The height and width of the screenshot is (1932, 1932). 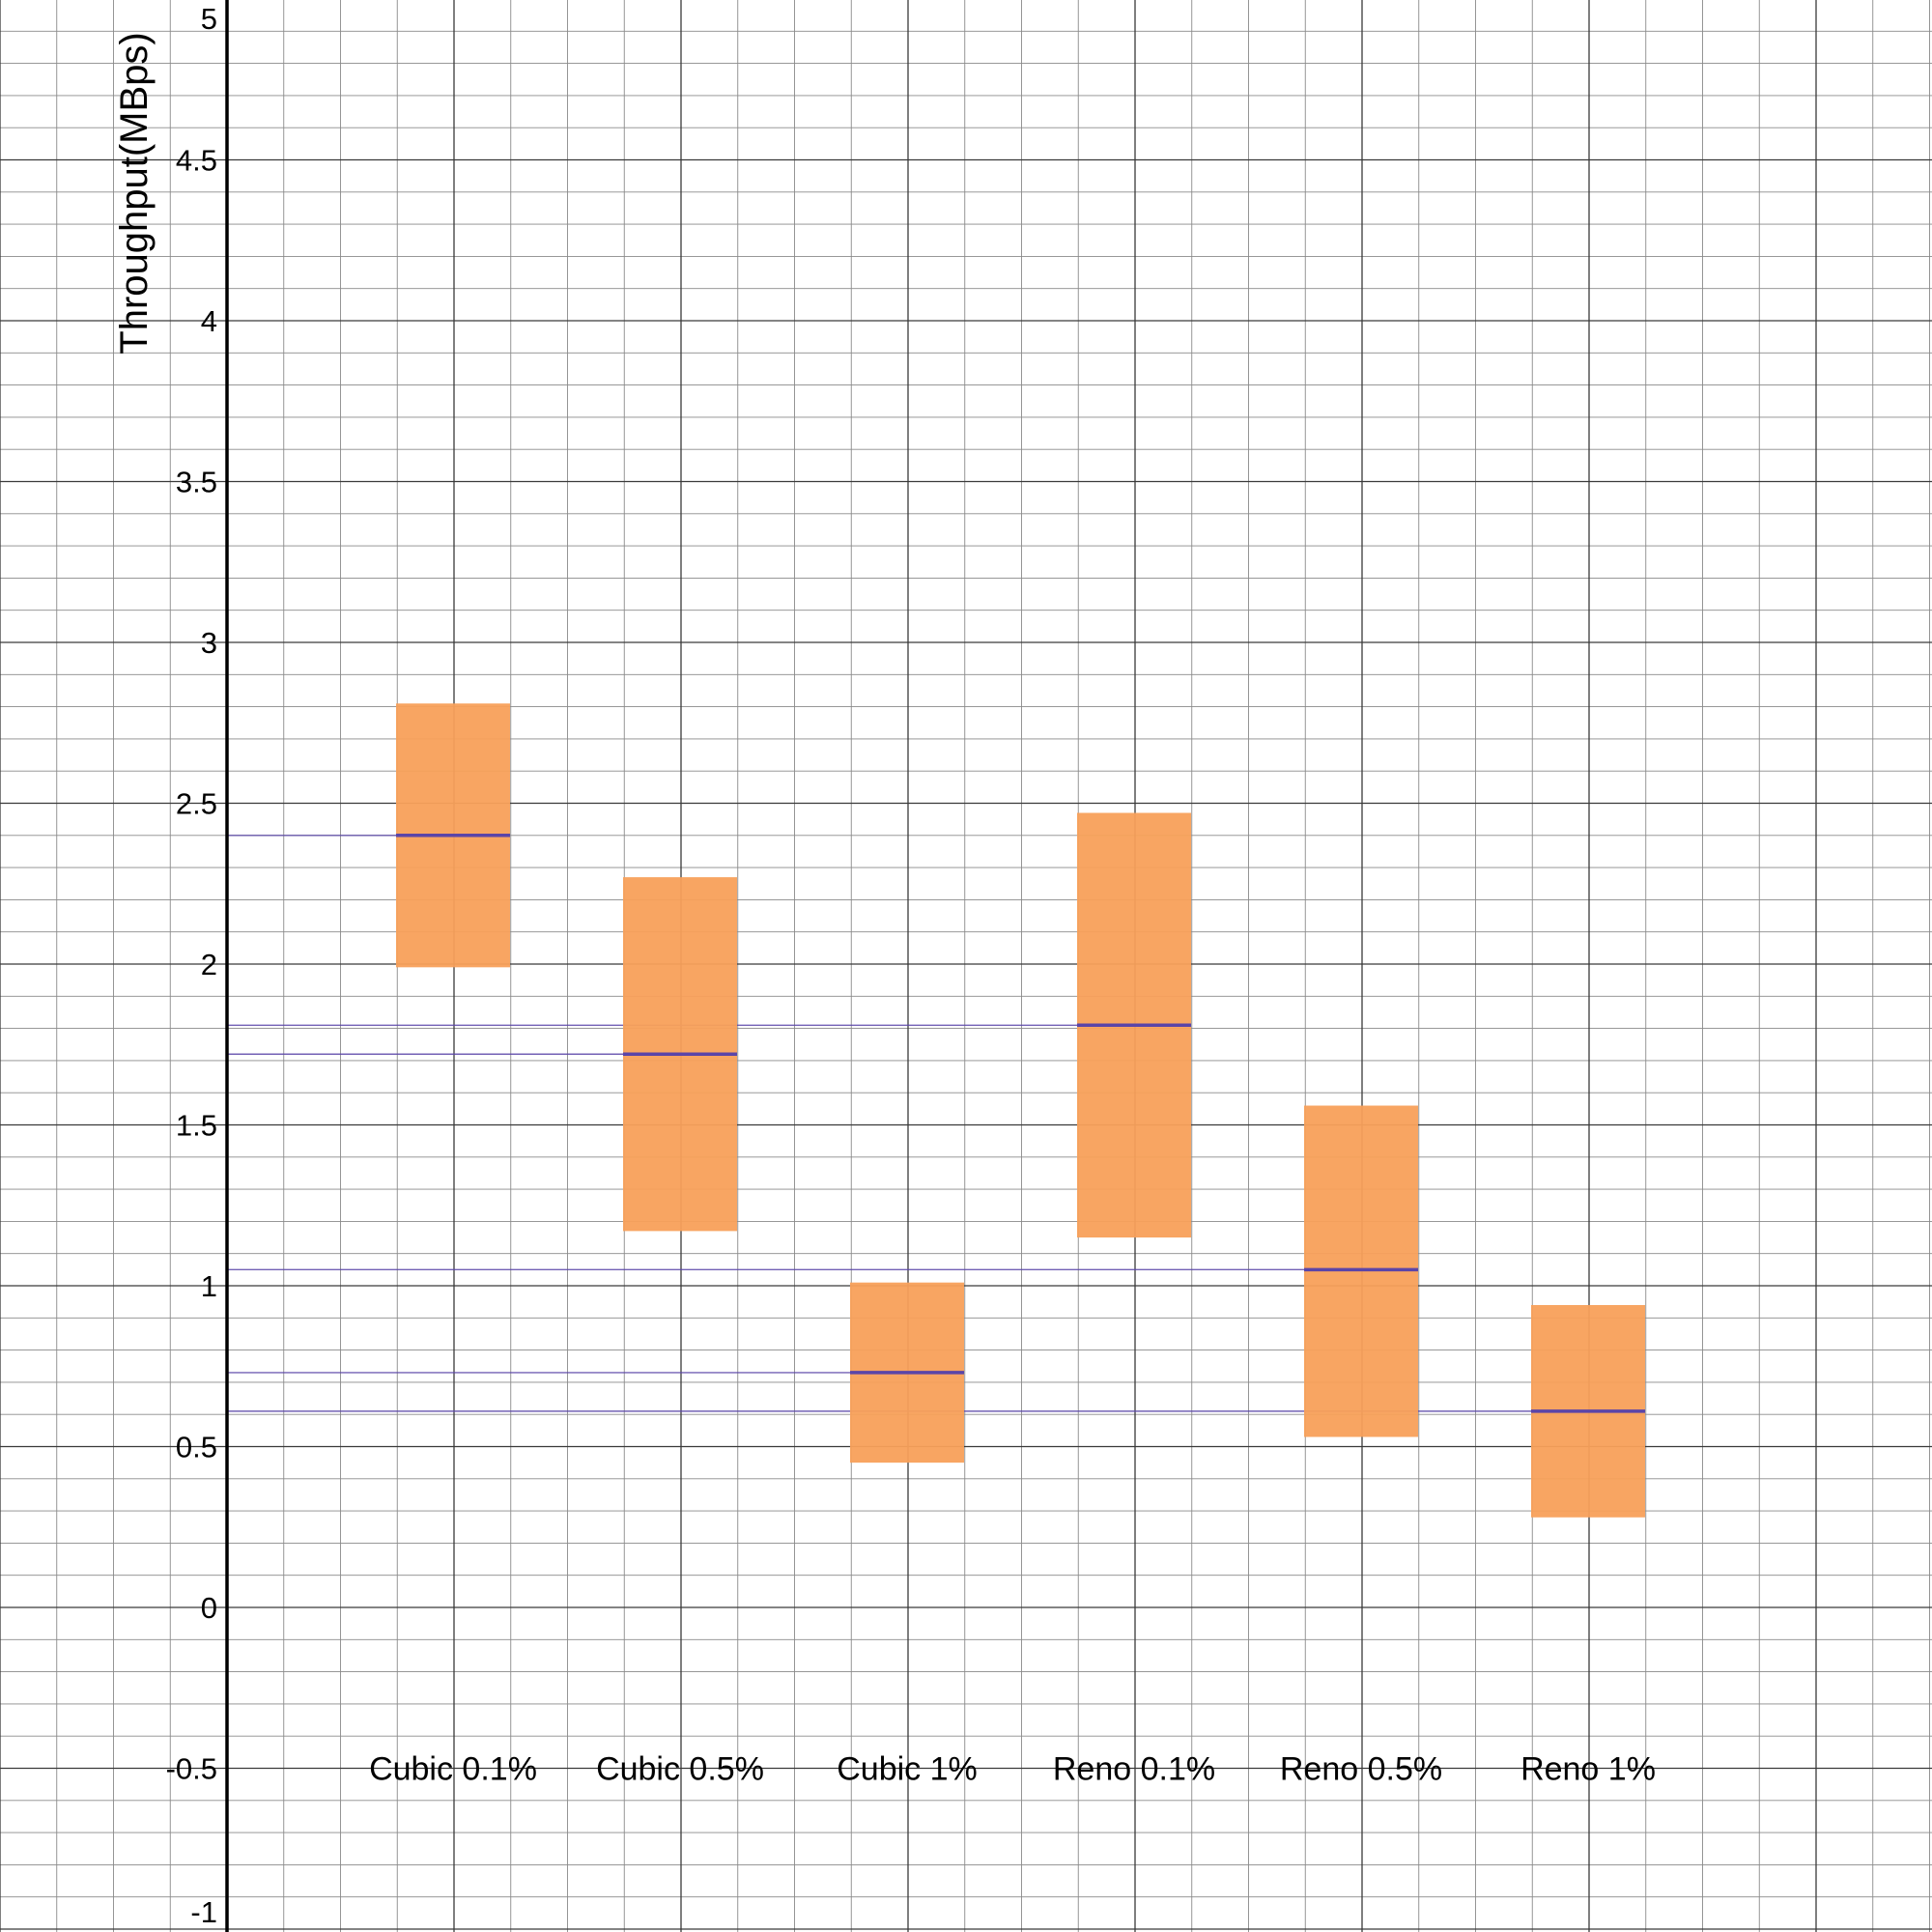 What do you see at coordinates (209, 19) in the screenshot?
I see `y-tick-label: 5` at bounding box center [209, 19].